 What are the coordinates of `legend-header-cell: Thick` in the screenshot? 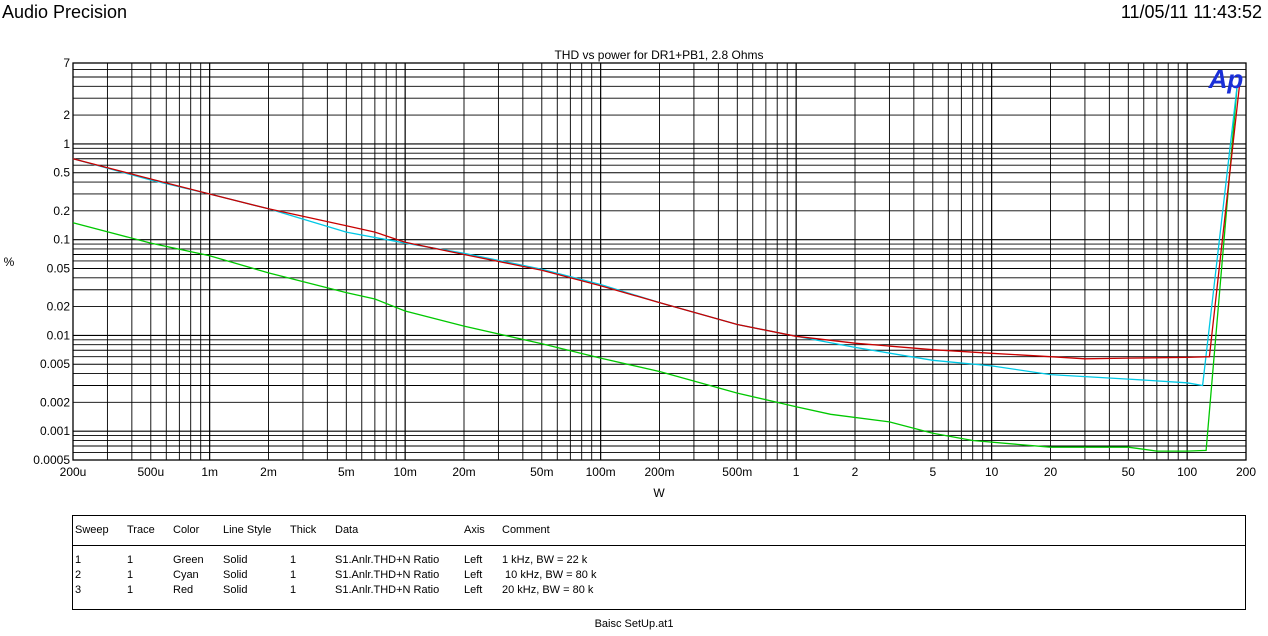 It's located at (303, 530).